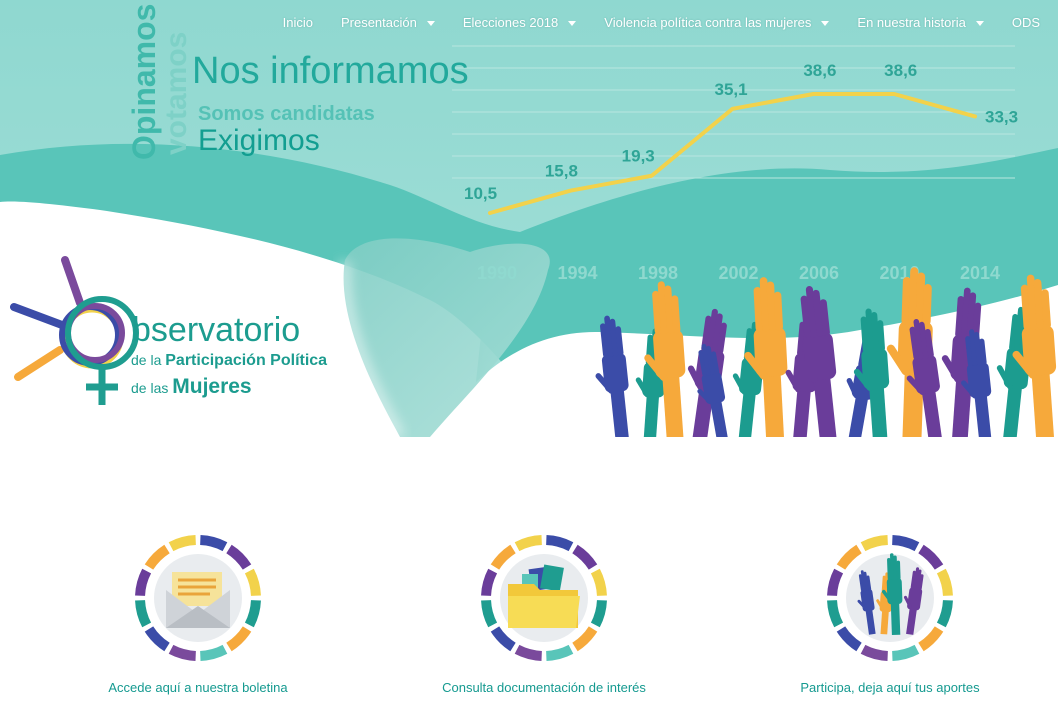 This screenshot has height=714, width=1058. What do you see at coordinates (739, 273) in the screenshot?
I see `chart-x-tick-label: 2002` at bounding box center [739, 273].